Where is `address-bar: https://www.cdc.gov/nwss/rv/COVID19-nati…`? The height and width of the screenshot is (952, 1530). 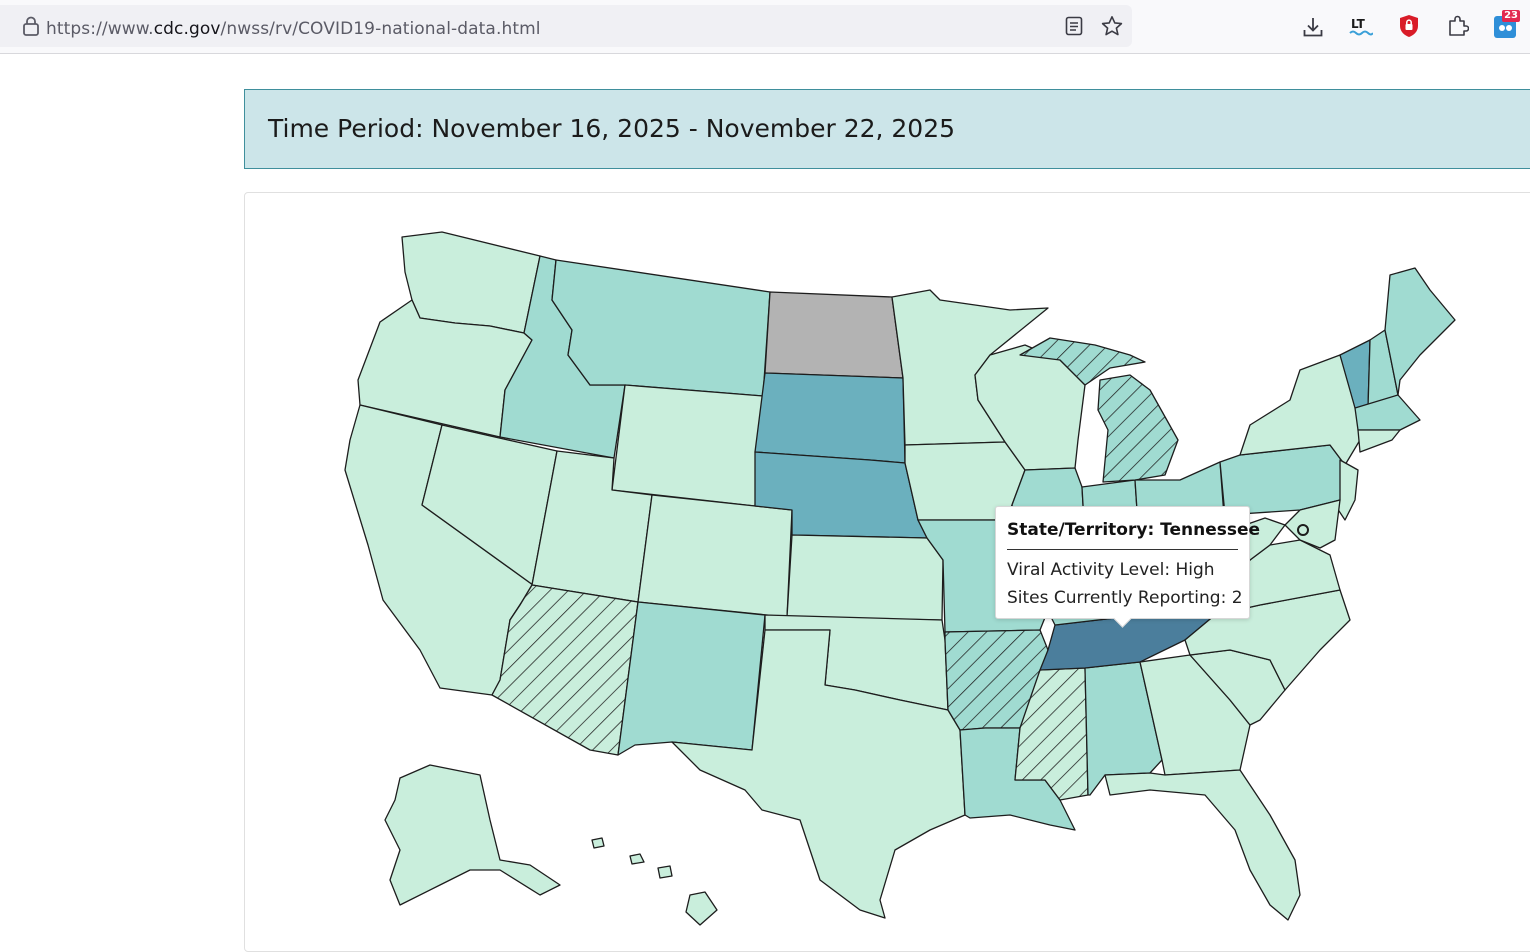
address-bar: https://www.cdc.gov/nwss/rv/COVID19-nati… is located at coordinates (566, 26).